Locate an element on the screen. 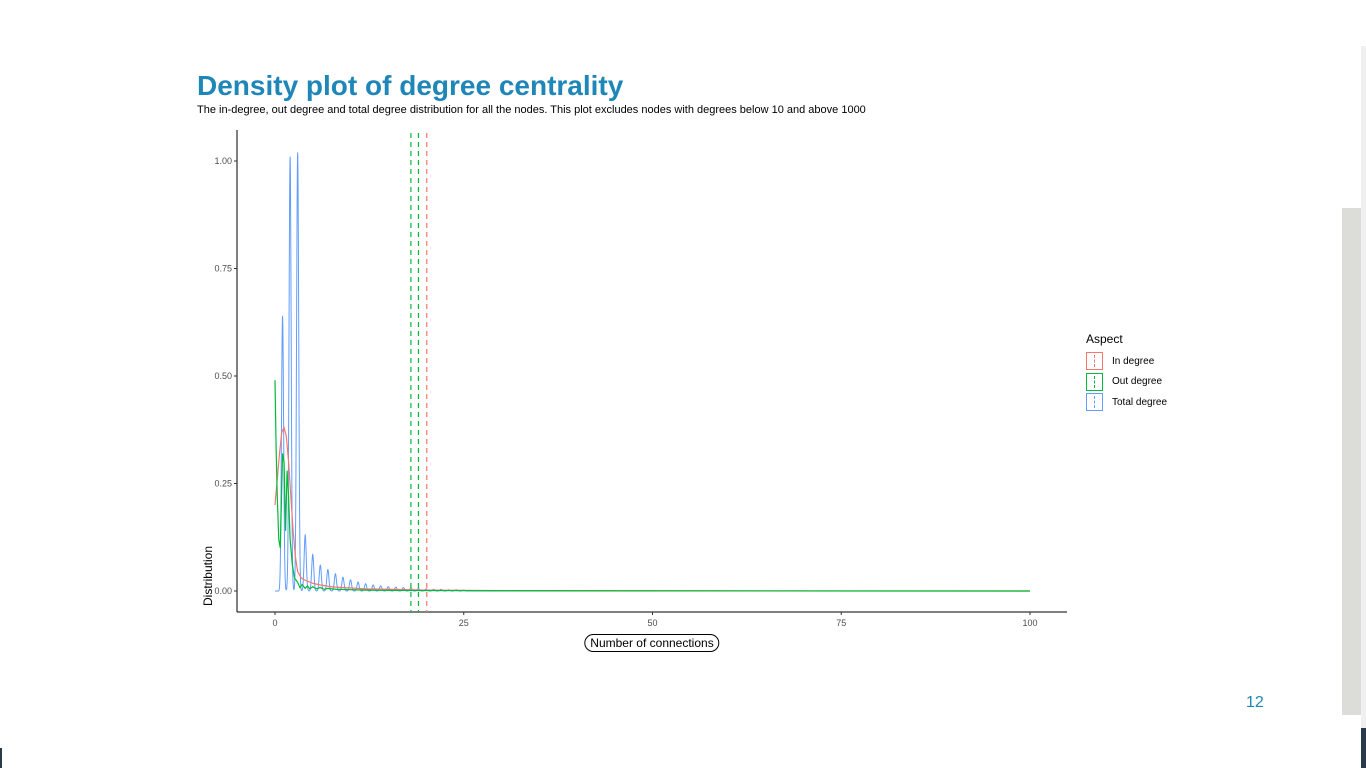 This screenshot has height=768, width=1366. x-tick-label: 50 is located at coordinates (652, 623).